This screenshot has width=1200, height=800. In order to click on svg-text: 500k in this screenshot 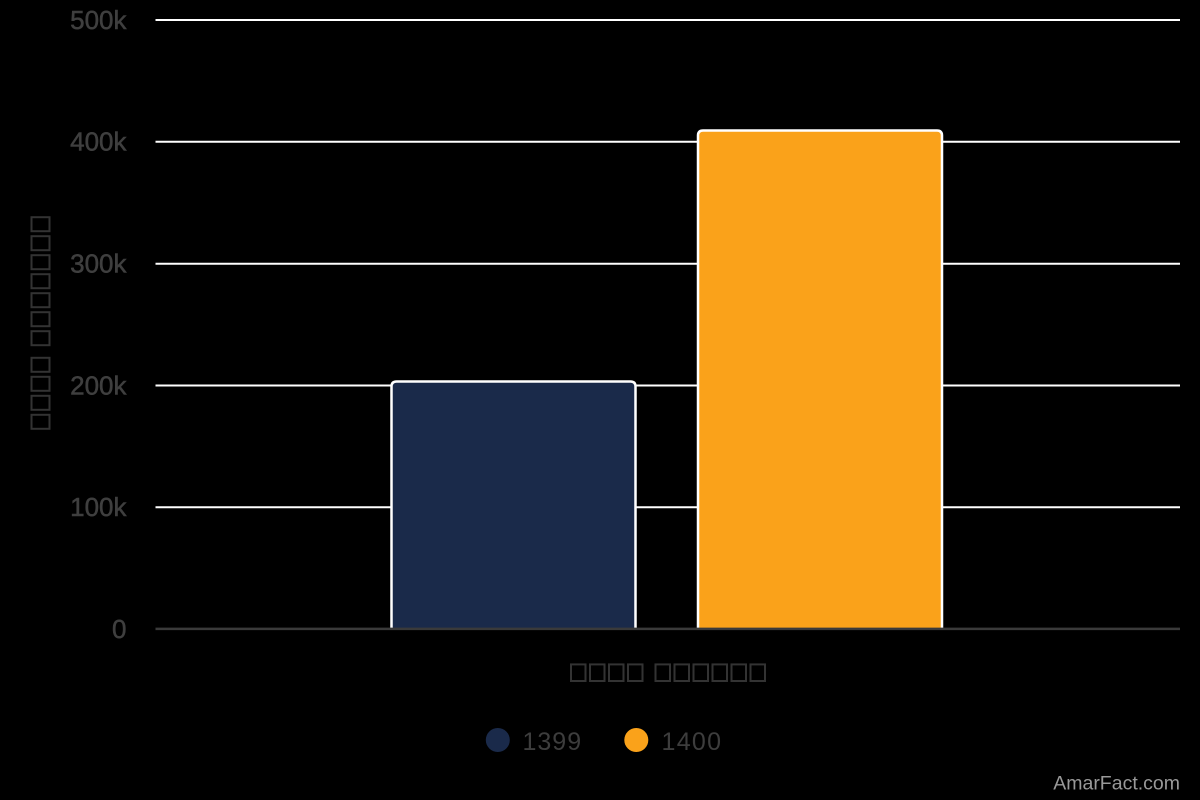, I will do `click(98, 20)`.